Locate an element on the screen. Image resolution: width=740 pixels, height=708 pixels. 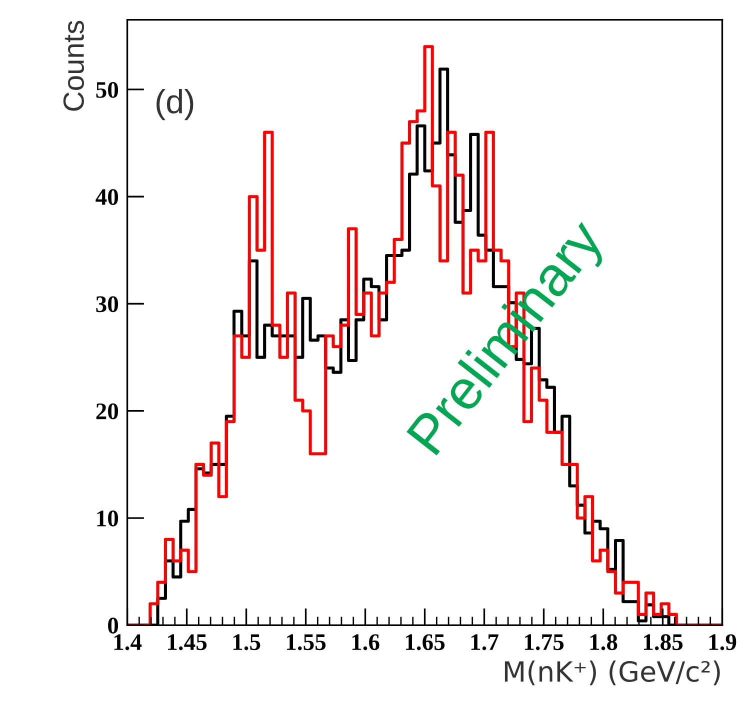
x-tick-label: 1.7 is located at coordinates (484, 642).